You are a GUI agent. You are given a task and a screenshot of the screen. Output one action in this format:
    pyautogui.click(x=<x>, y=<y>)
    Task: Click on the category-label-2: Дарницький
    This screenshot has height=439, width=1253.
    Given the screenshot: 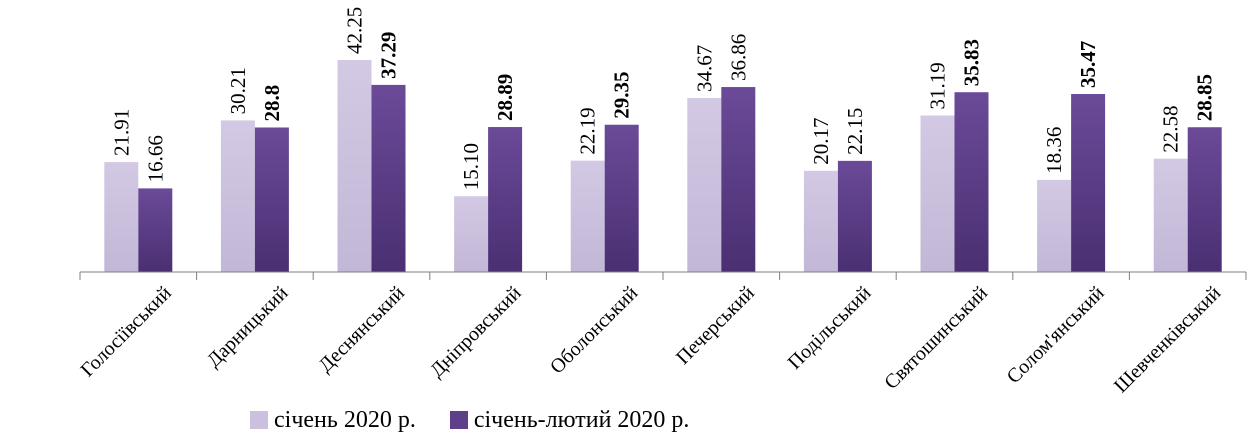 What is the action you would take?
    pyautogui.click(x=248, y=327)
    